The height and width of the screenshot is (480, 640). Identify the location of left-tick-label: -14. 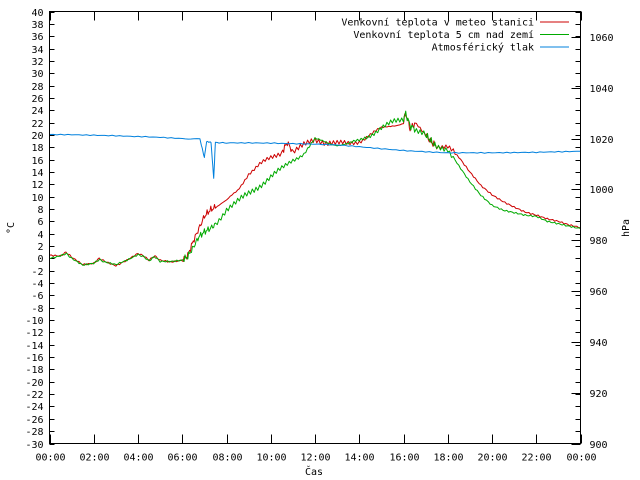
(34, 346).